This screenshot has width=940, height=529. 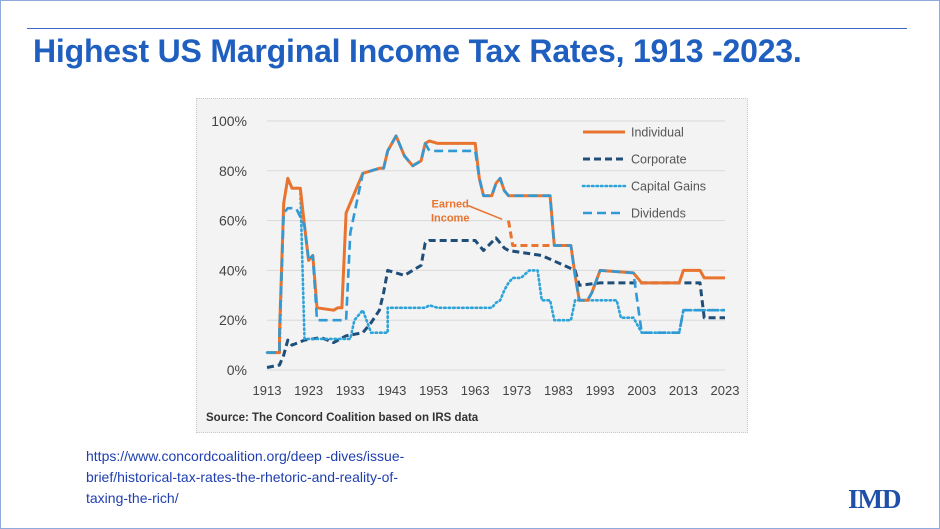 What do you see at coordinates (350, 390) in the screenshot?
I see `x-tick-label: 1933` at bounding box center [350, 390].